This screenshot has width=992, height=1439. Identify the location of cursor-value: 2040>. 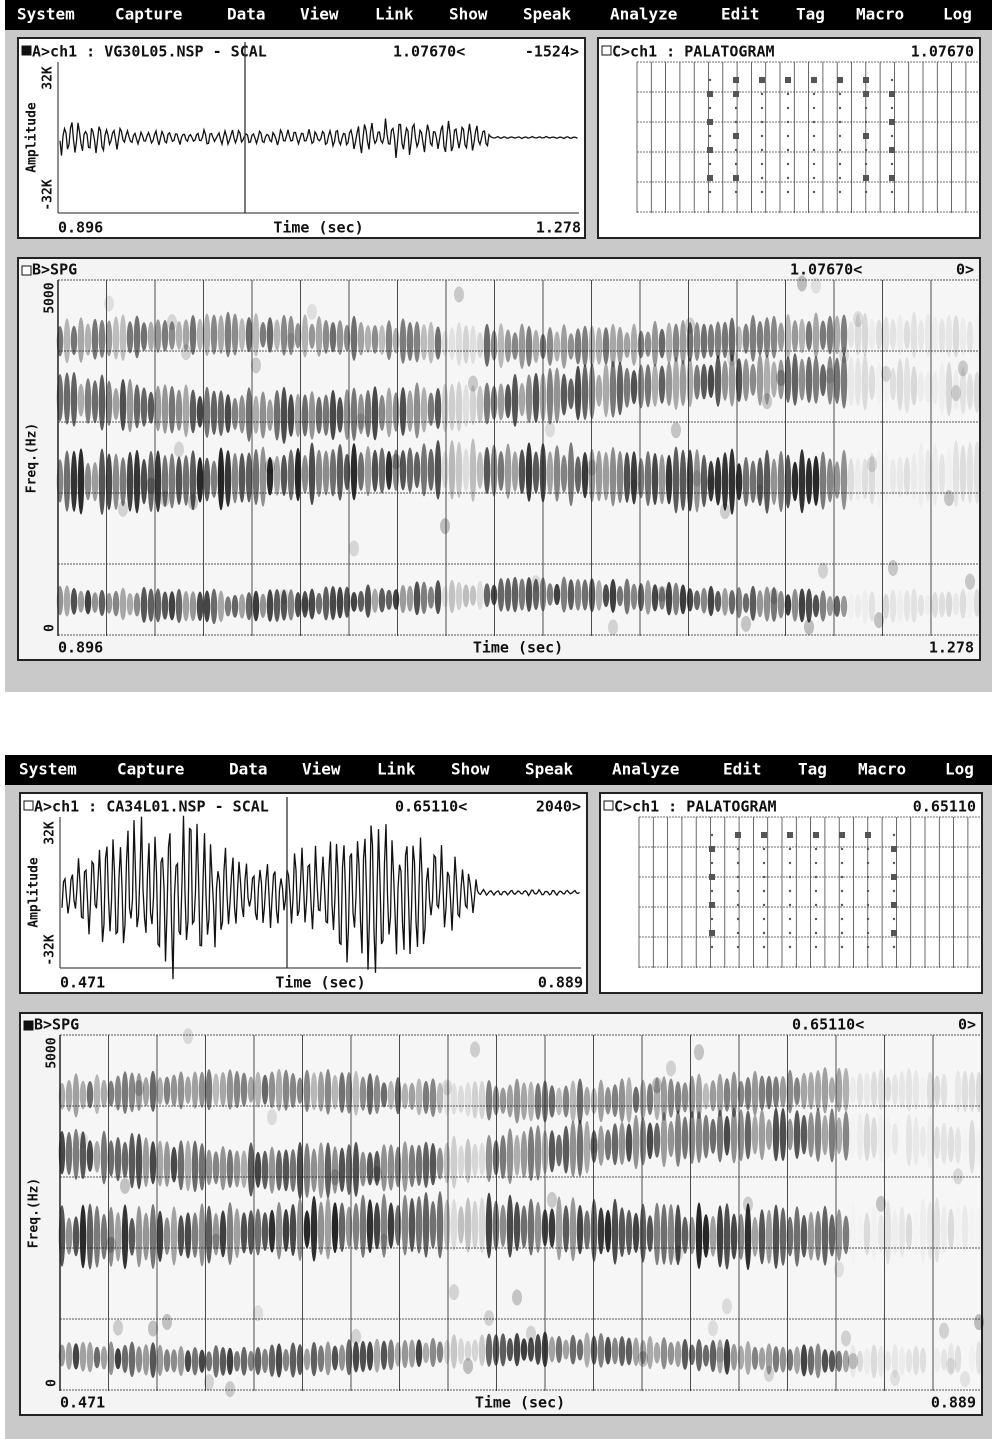
(558, 807).